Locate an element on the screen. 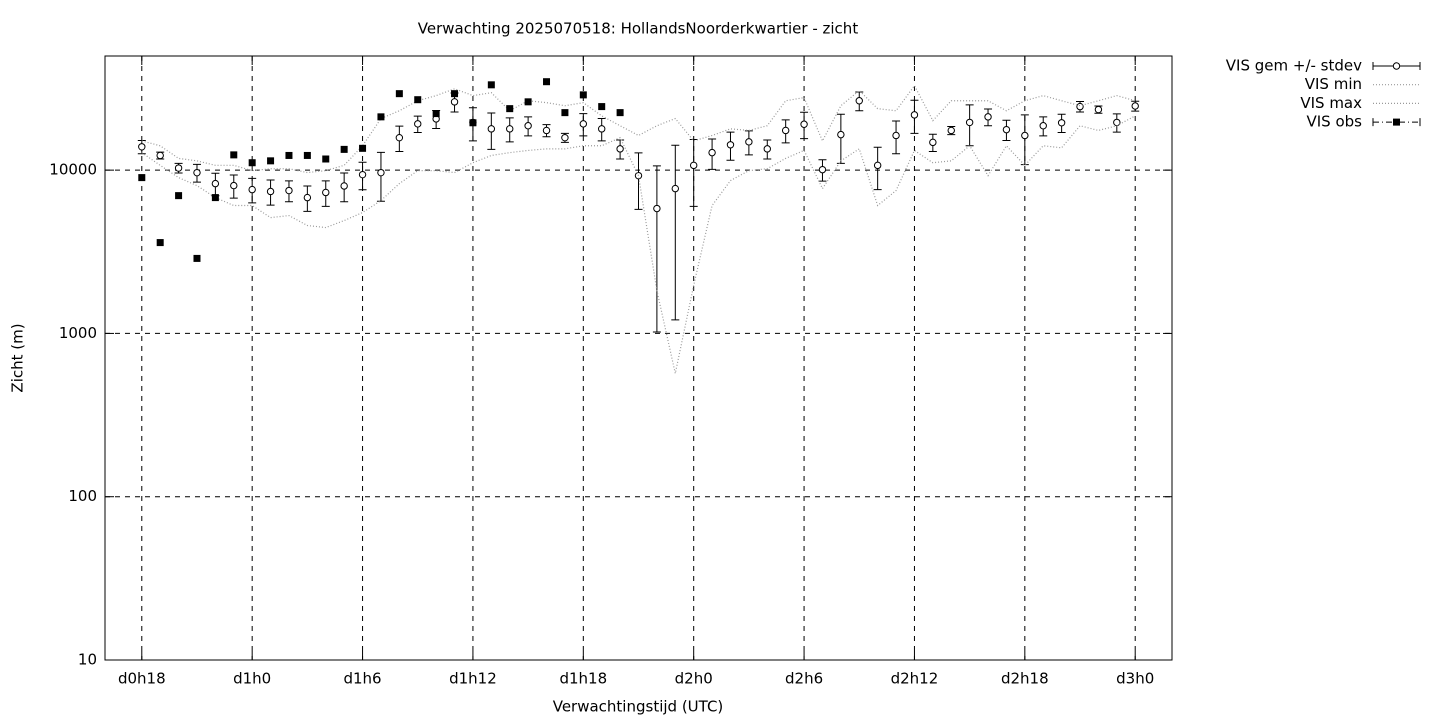 This screenshot has width=1440, height=720. x-tick-label: d0h18 is located at coordinates (142, 679).